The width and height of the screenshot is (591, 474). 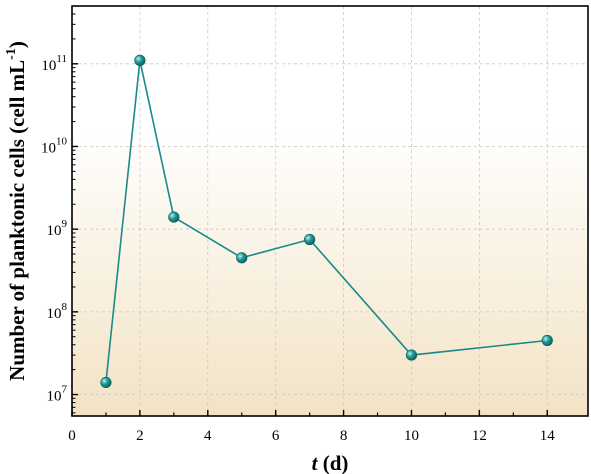 What do you see at coordinates (57, 394) in the screenshot?
I see `y-tick-label: 10⁷` at bounding box center [57, 394].